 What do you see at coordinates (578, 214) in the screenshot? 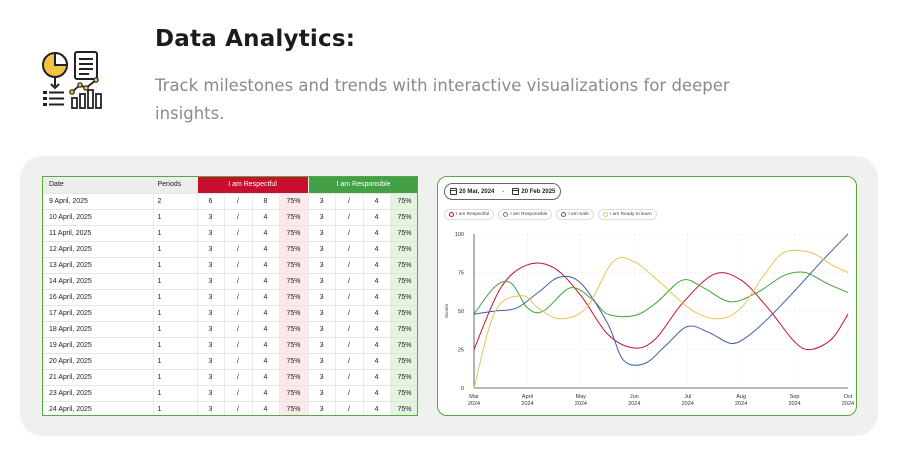
I see `legend-label: I am Safe` at bounding box center [578, 214].